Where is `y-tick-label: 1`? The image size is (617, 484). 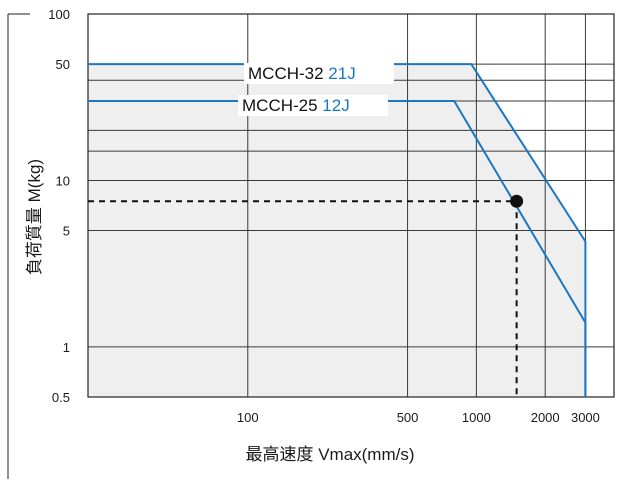
y-tick-label: 1 is located at coordinates (66, 347).